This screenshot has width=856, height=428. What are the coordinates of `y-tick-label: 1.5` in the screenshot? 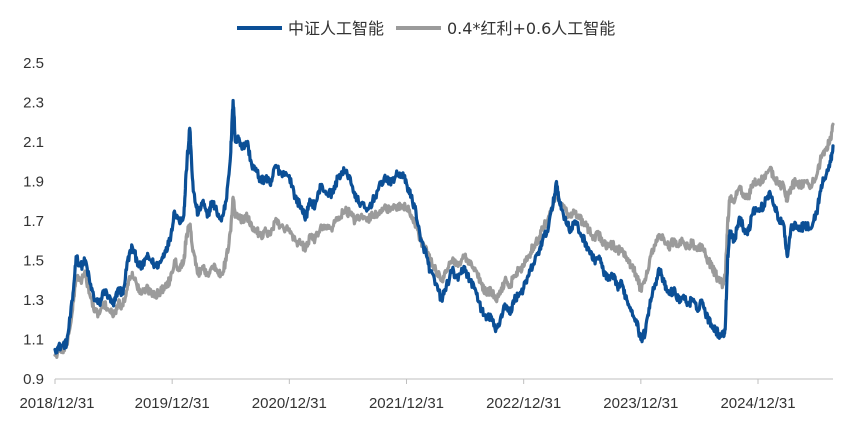 It's located at (33, 261).